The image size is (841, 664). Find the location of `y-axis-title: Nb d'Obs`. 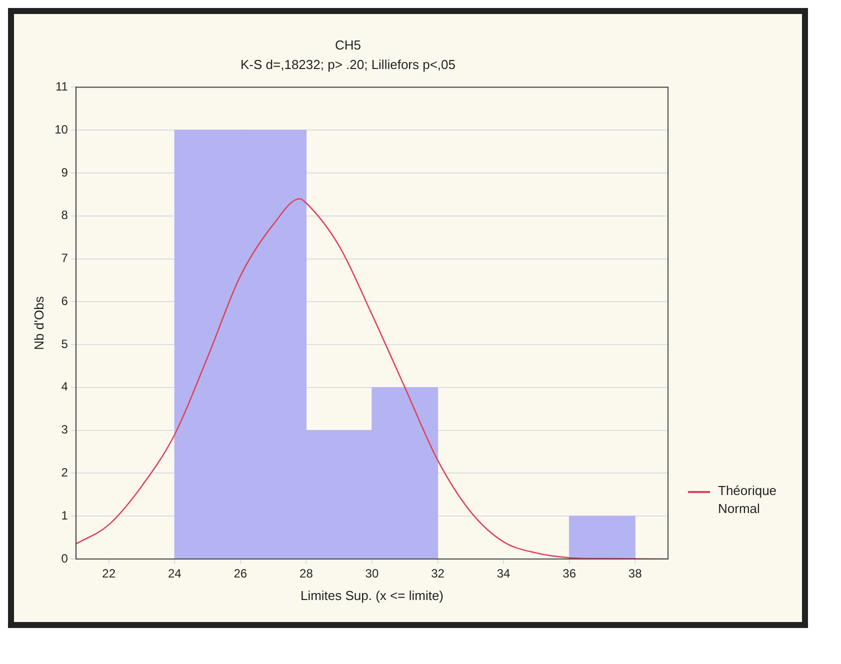

y-axis-title: Nb d'Obs is located at coordinates (38, 323).